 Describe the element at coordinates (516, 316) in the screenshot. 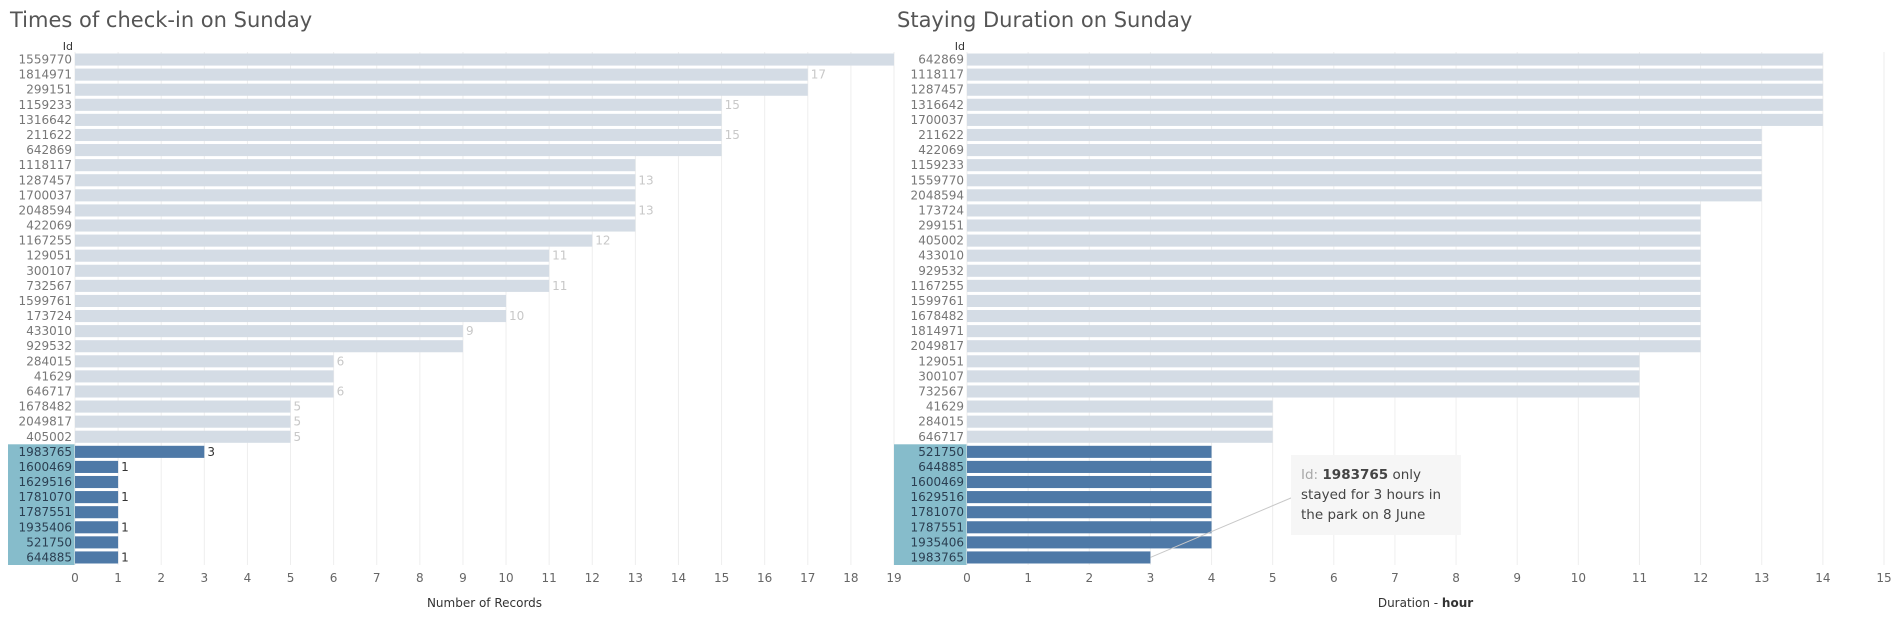

I see `checkin-data-label: 10` at that location.